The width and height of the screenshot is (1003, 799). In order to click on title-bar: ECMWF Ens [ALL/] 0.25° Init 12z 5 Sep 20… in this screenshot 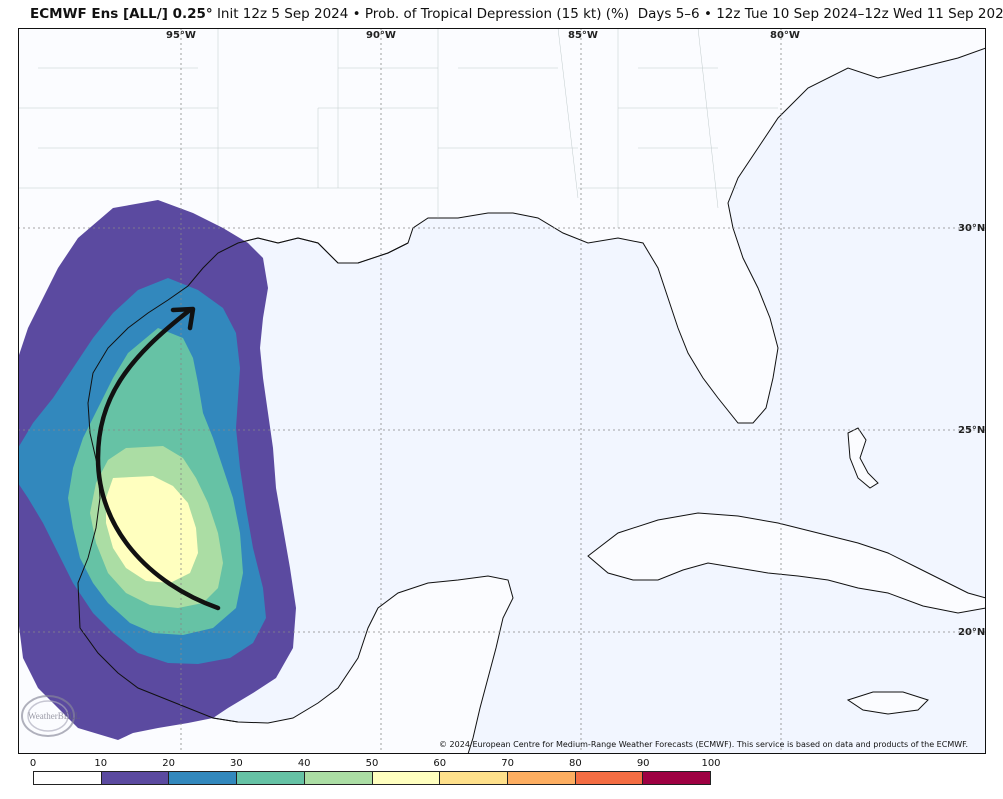, I will do `click(501, 14)`.